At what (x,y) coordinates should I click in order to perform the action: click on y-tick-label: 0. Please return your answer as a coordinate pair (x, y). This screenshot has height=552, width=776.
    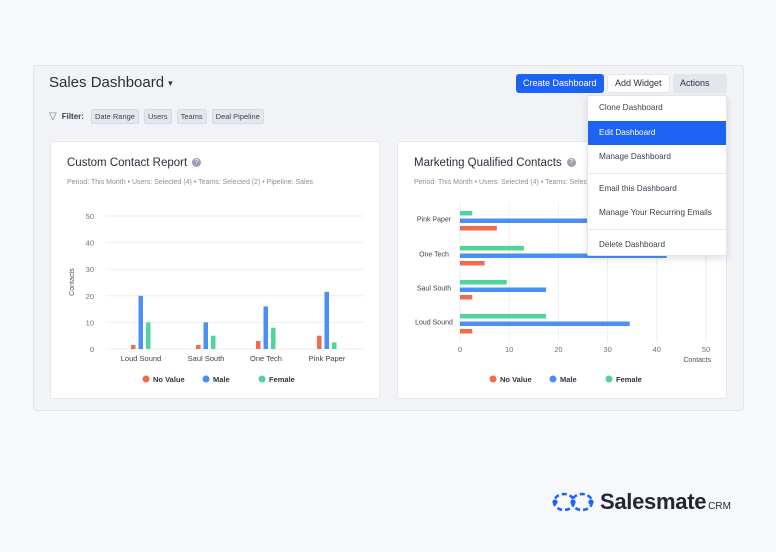
    Looking at the image, I should click on (92, 349).